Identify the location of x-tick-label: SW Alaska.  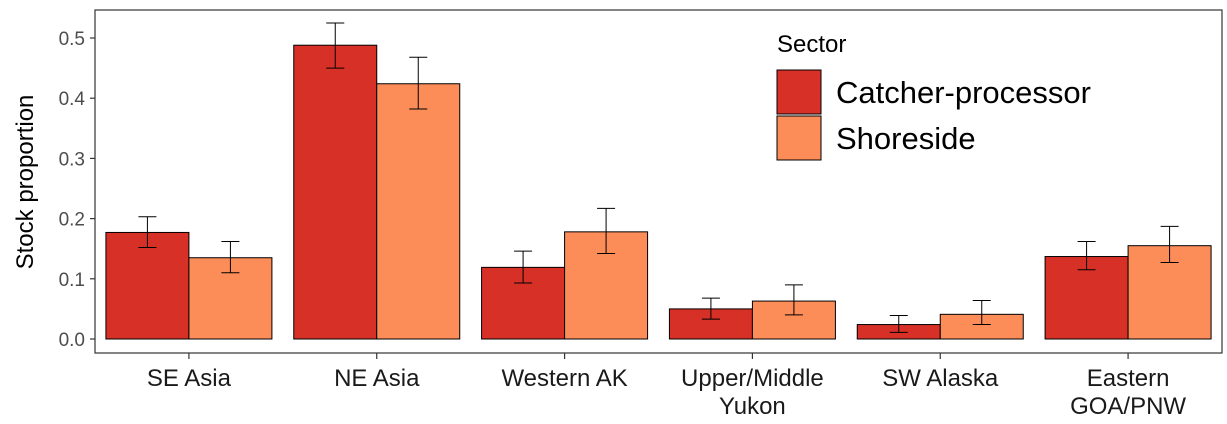
(940, 378).